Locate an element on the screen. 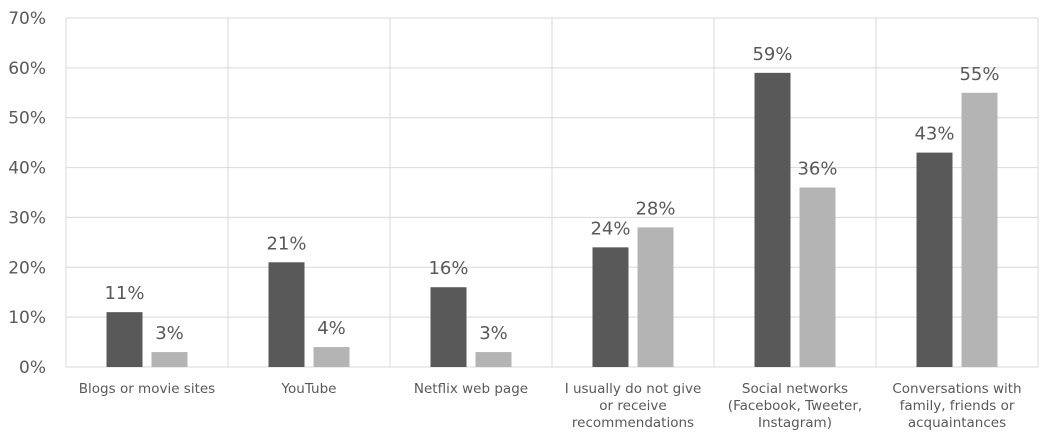  y-tick-label: 50% is located at coordinates (27, 119).